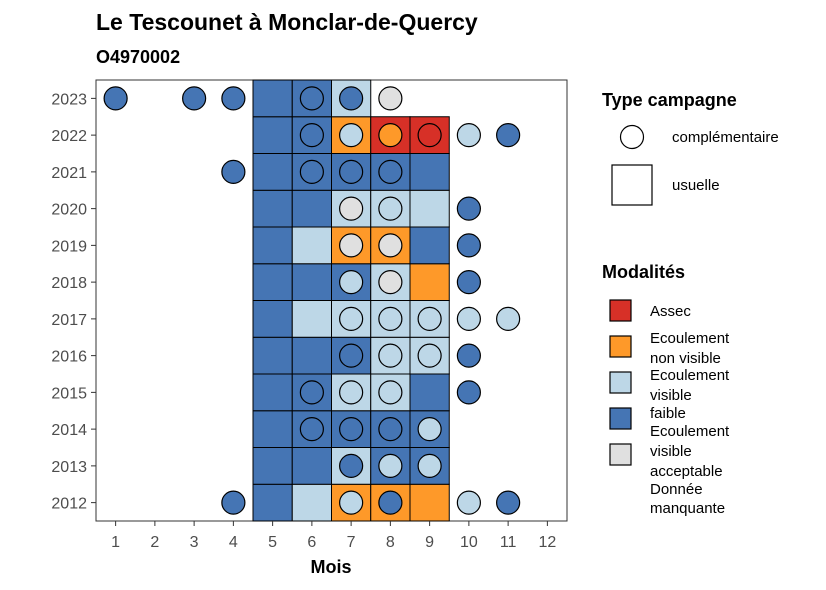  I want to click on x-tick-label: 12, so click(547, 542).